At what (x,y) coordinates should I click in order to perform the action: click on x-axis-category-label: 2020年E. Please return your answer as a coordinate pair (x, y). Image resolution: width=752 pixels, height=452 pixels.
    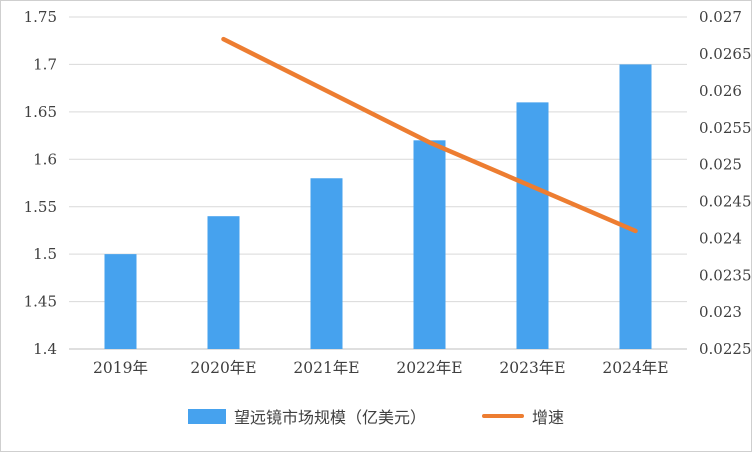
    Looking at the image, I should click on (223, 368).